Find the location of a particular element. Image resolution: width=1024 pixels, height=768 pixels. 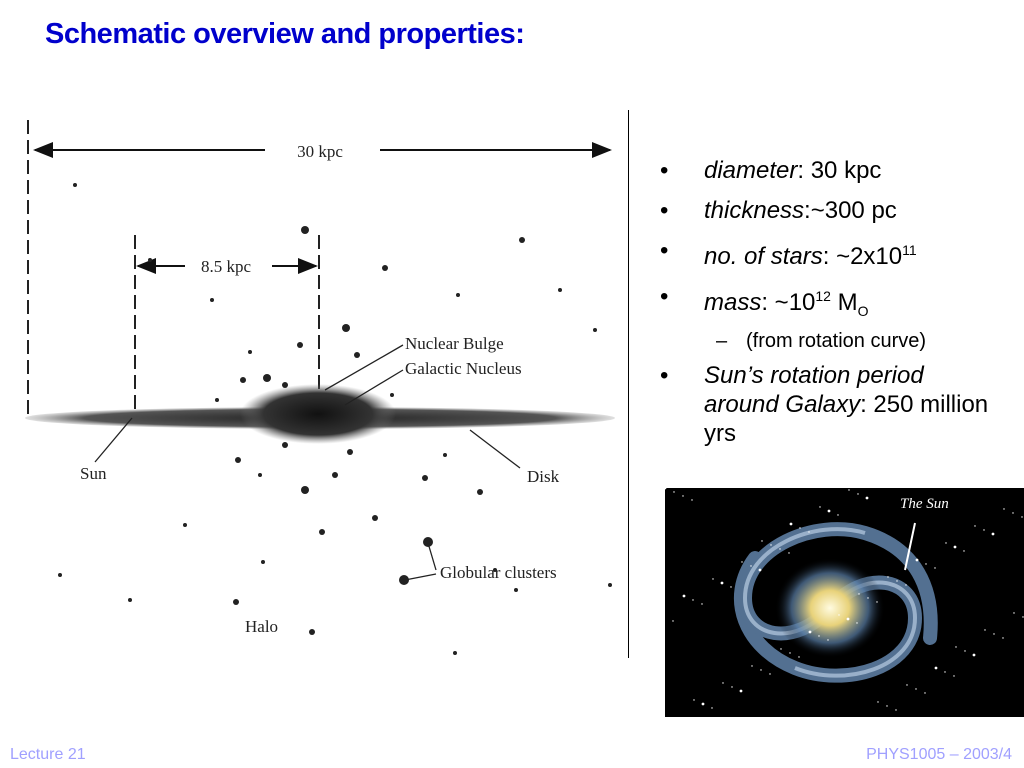

bullet-text: no. of stars is located at coordinates (763, 256).